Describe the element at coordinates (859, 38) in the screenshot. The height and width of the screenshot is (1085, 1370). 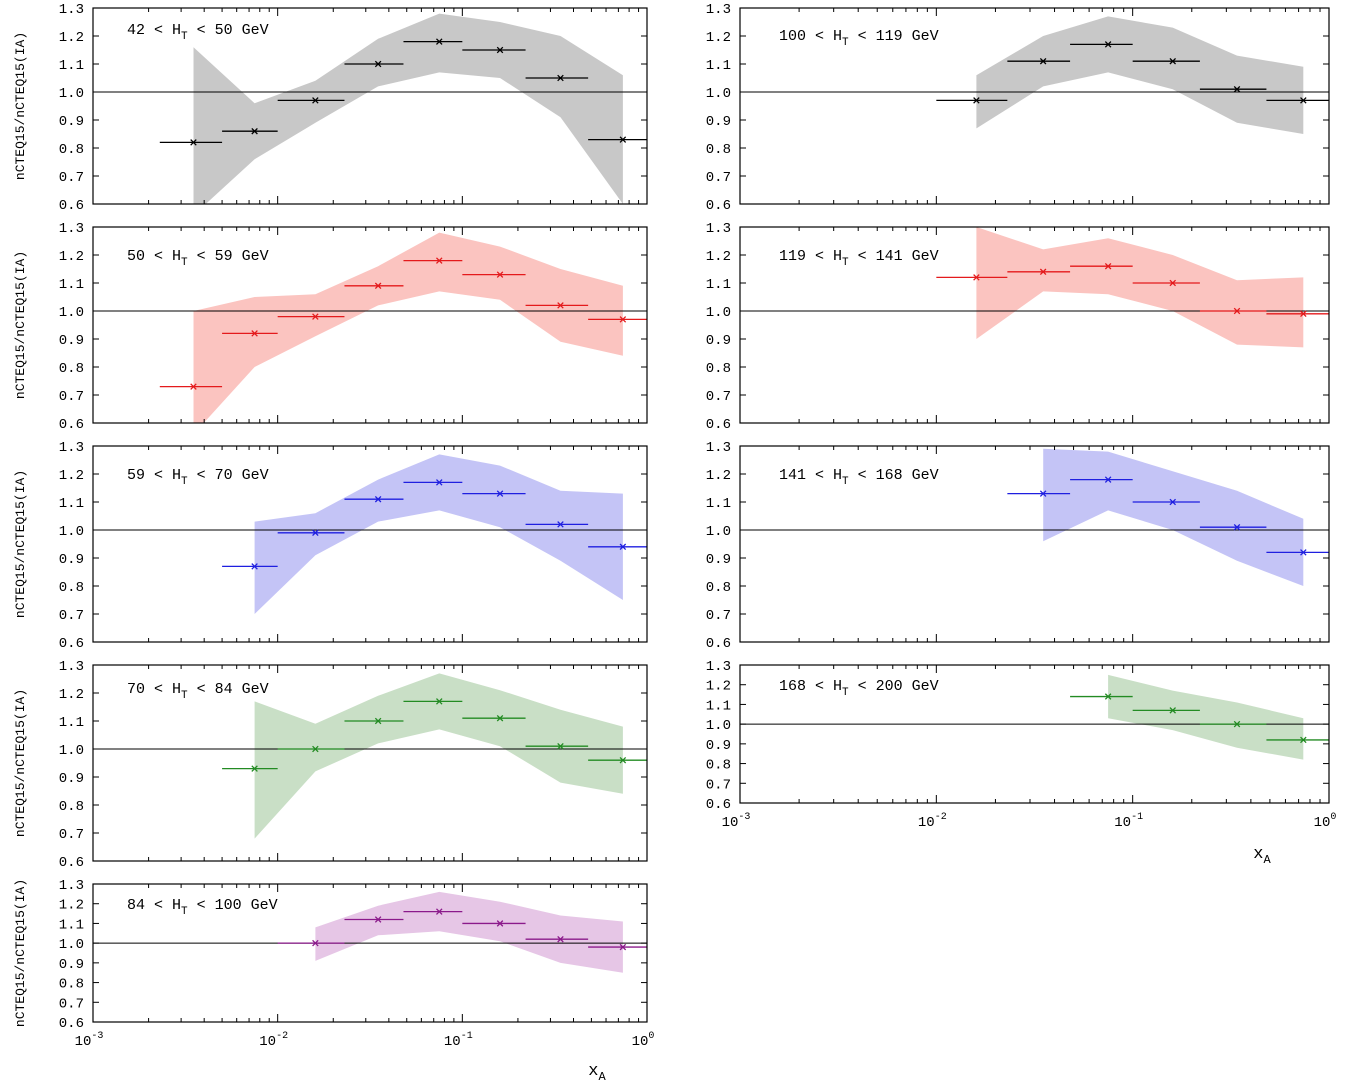
I see `panel-label: 100 < HT < 119 GeV` at that location.